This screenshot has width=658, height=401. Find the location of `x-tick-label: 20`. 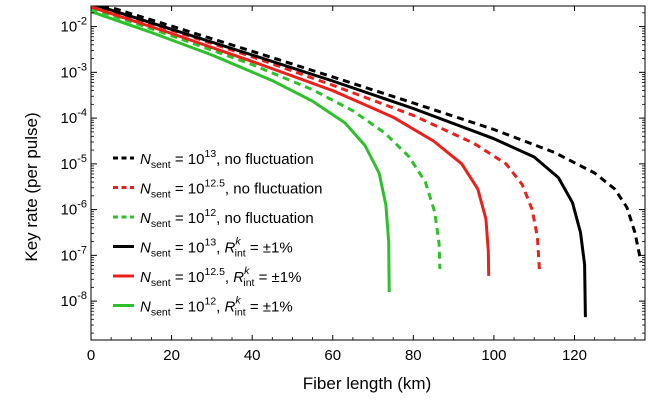

x-tick-label: 20 is located at coordinates (171, 355).